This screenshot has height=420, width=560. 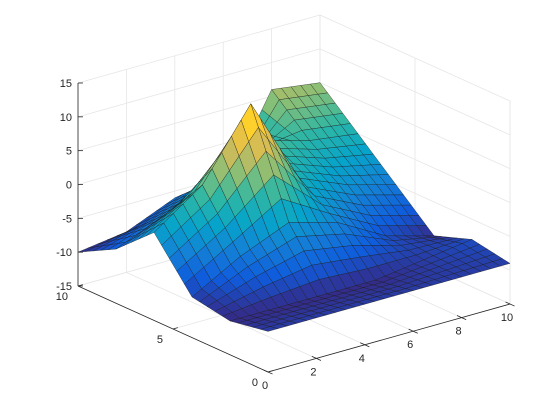 What do you see at coordinates (389, 338) in the screenshot?
I see `x-axis-line` at bounding box center [389, 338].